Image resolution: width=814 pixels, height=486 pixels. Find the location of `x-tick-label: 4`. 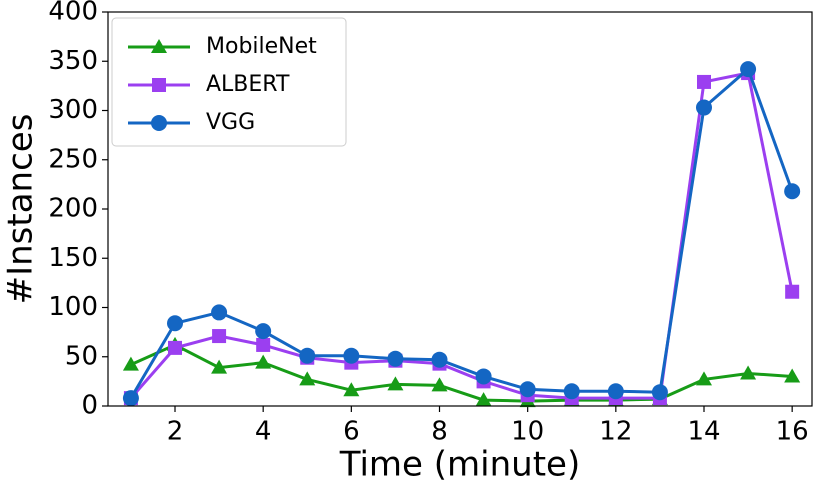

x-tick-label: 4 is located at coordinates (263, 432).